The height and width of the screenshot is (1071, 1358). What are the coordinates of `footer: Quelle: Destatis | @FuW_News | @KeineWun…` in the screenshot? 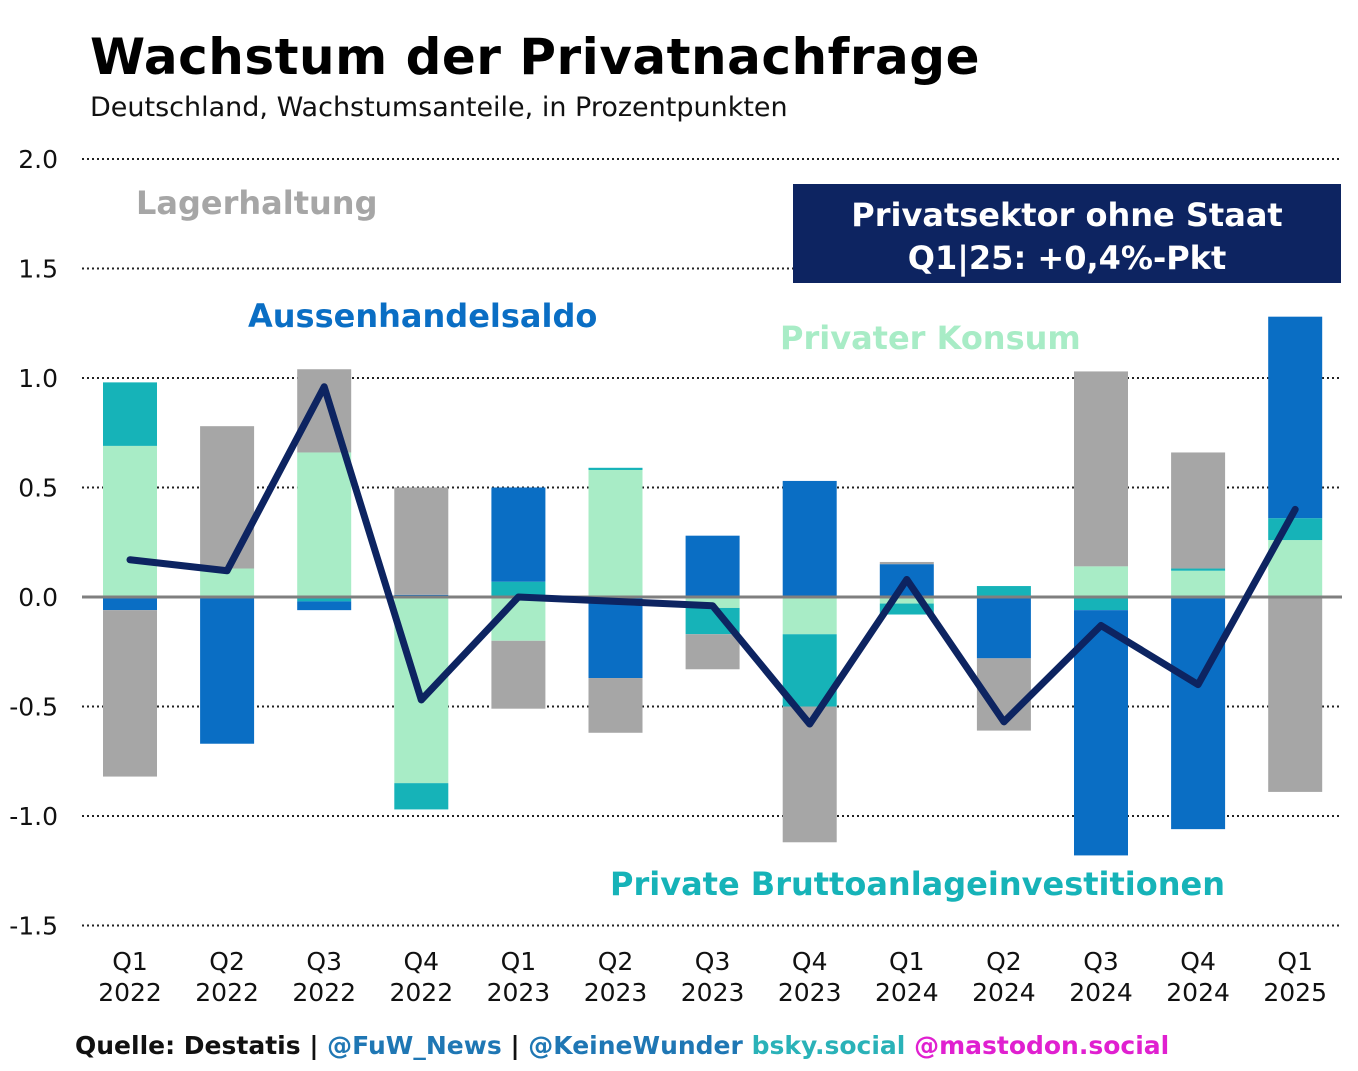 It's located at (622, 1045).